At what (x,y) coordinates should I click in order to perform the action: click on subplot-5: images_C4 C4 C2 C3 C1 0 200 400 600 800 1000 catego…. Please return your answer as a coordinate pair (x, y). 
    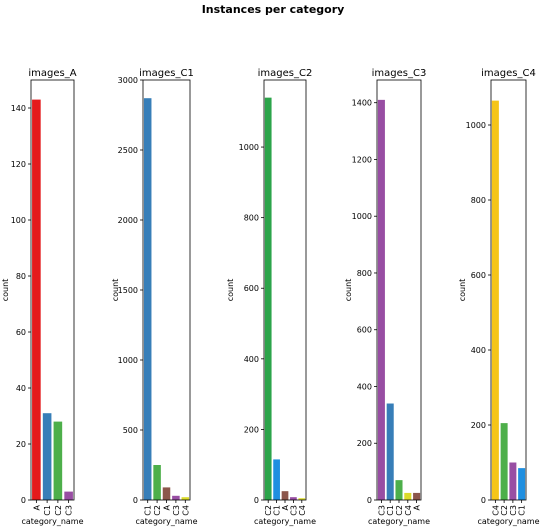
    Looking at the image, I should click on (499, 297).